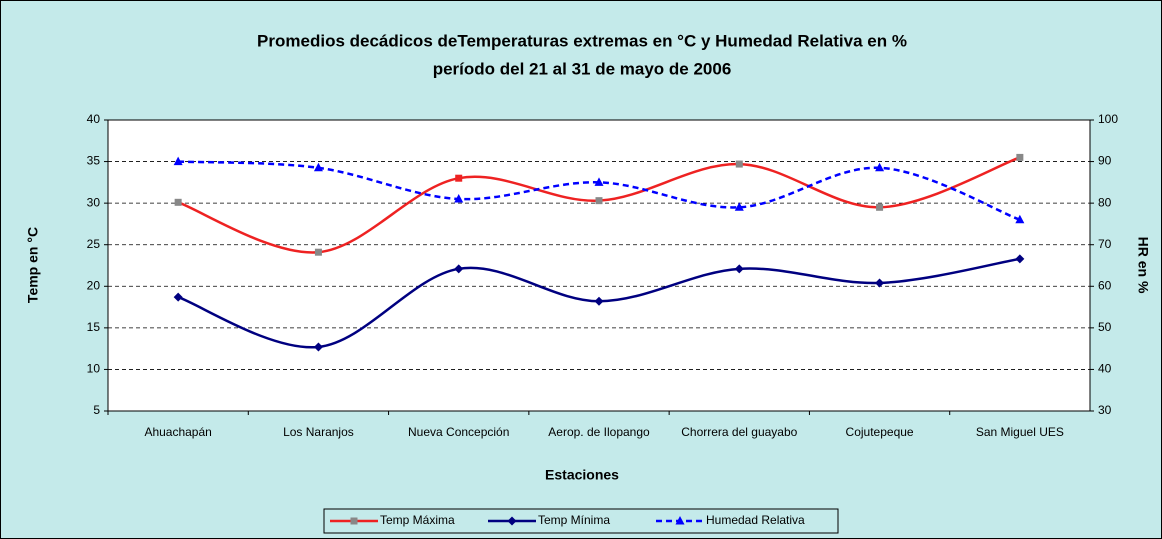 The height and width of the screenshot is (539, 1162). What do you see at coordinates (1143, 265) in the screenshot?
I see `y2-axis-title: HR en %` at bounding box center [1143, 265].